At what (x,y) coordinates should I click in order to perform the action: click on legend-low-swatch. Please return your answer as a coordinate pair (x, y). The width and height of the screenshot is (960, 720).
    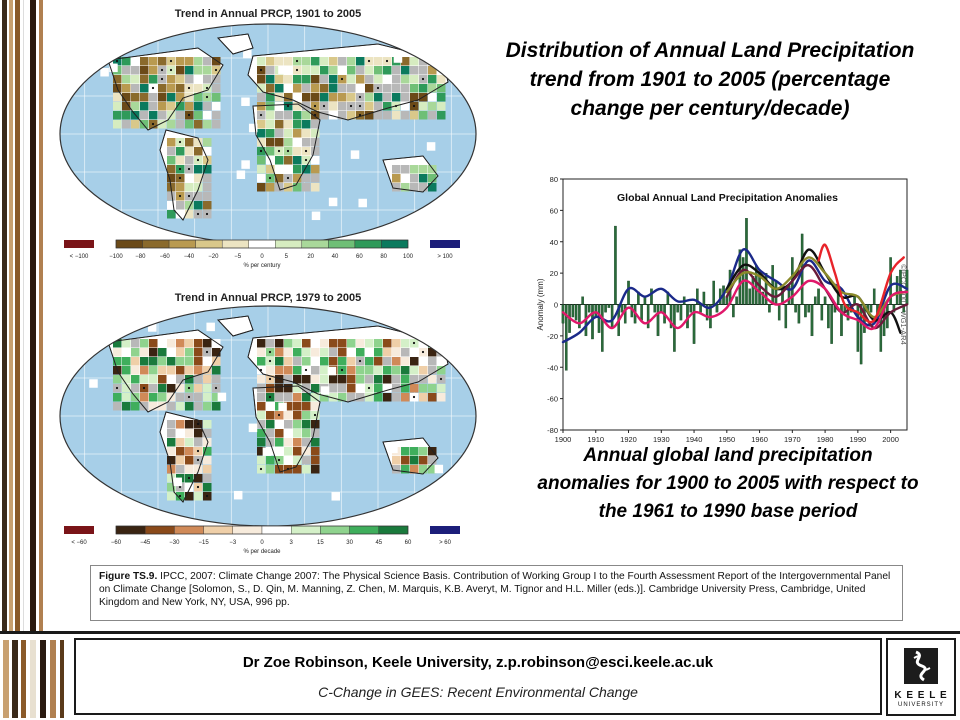
    Looking at the image, I should click on (79, 530).